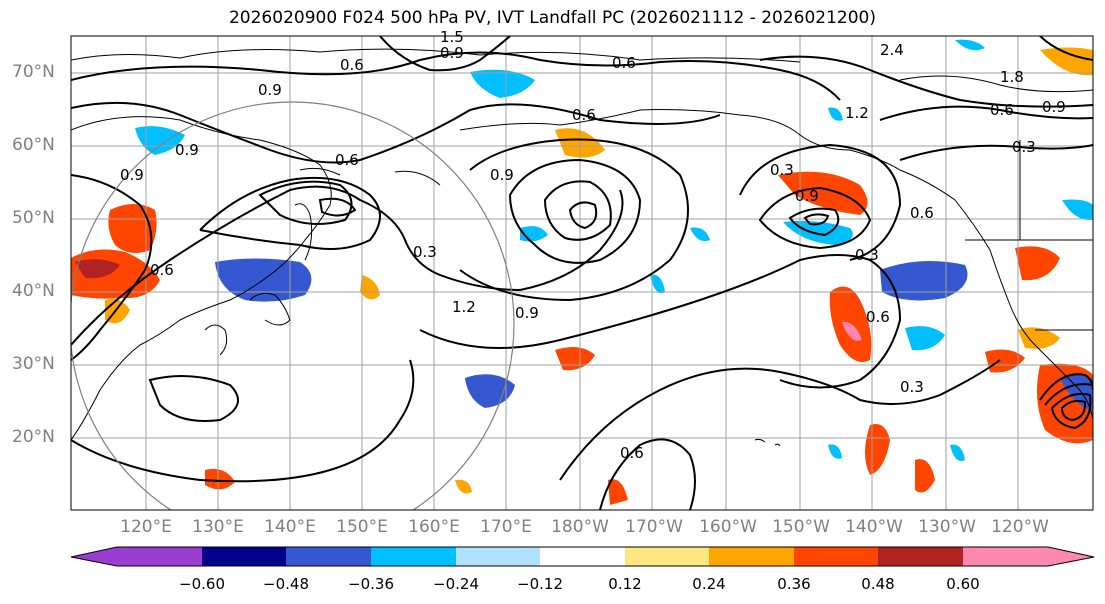 The image size is (1105, 604). I want to click on lon-label: 120°E, so click(146, 527).